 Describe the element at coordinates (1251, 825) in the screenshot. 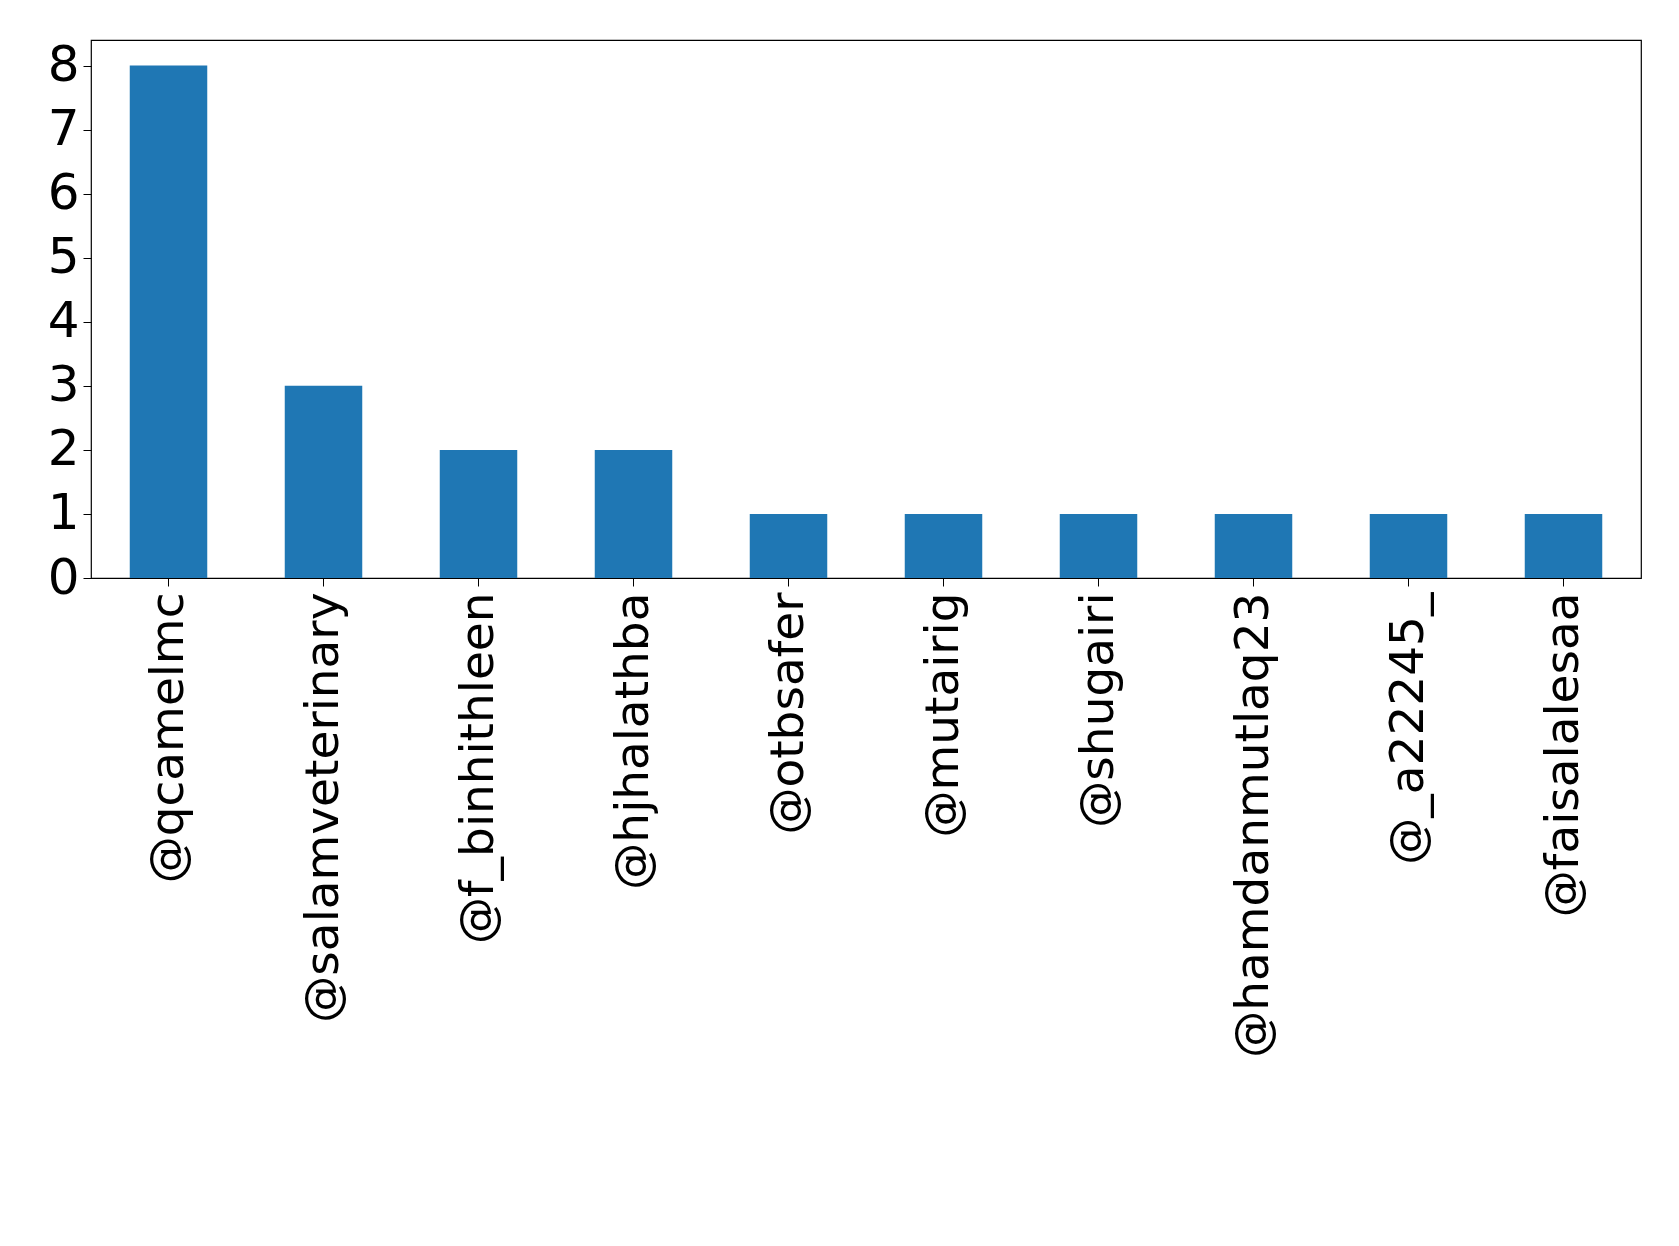

I see `x-tick-label: @hamdanmutlaq23` at that location.